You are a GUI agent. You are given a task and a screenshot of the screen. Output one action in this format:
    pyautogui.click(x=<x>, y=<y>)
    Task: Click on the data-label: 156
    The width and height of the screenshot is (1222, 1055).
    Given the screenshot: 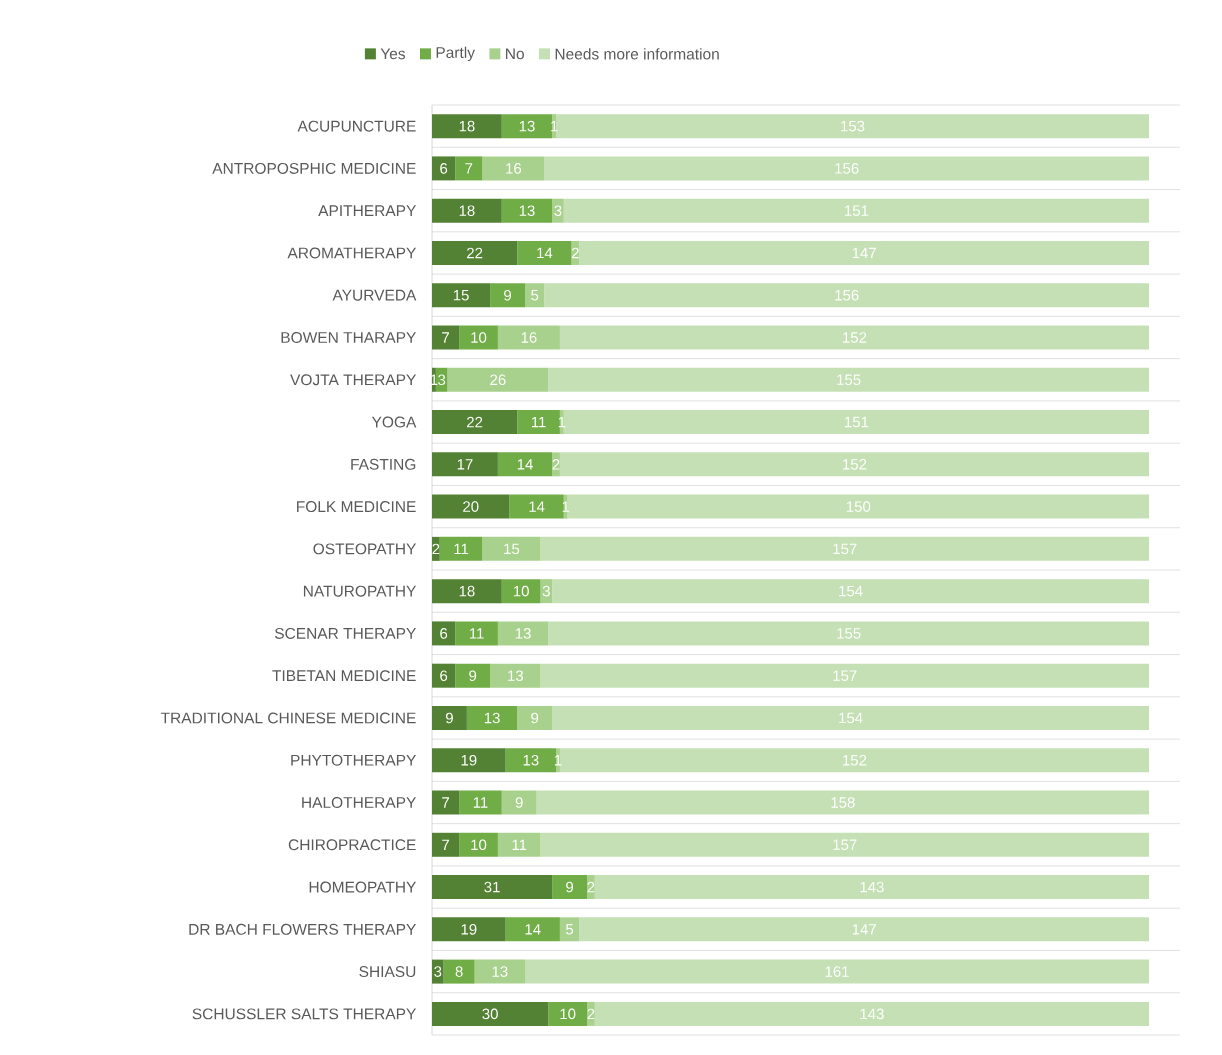 What is the action you would take?
    pyautogui.click(x=847, y=168)
    